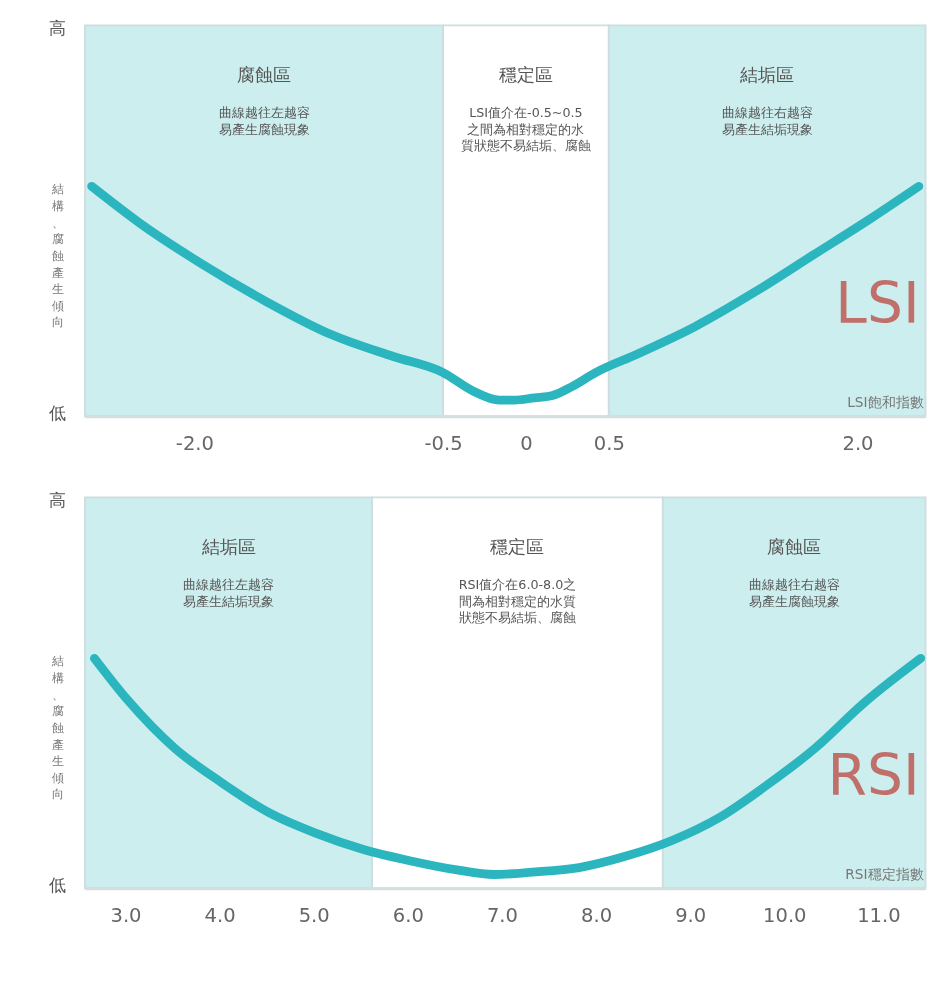 This screenshot has height=1006, width=946. What do you see at coordinates (885, 402) in the screenshot?
I see `x-axis-title: LSI飽和指數` at bounding box center [885, 402].